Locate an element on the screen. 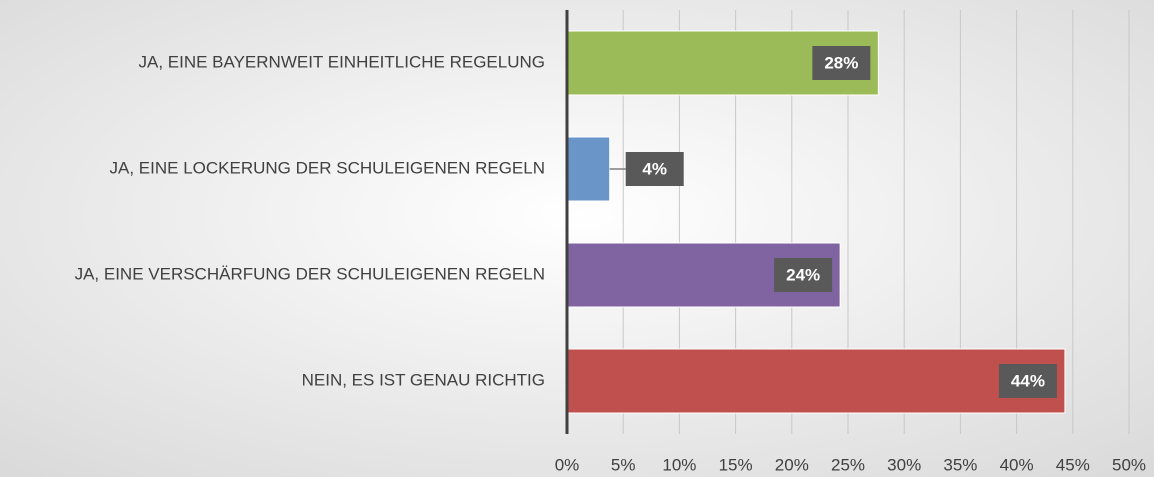  data-label: 28% is located at coordinates (841, 62).